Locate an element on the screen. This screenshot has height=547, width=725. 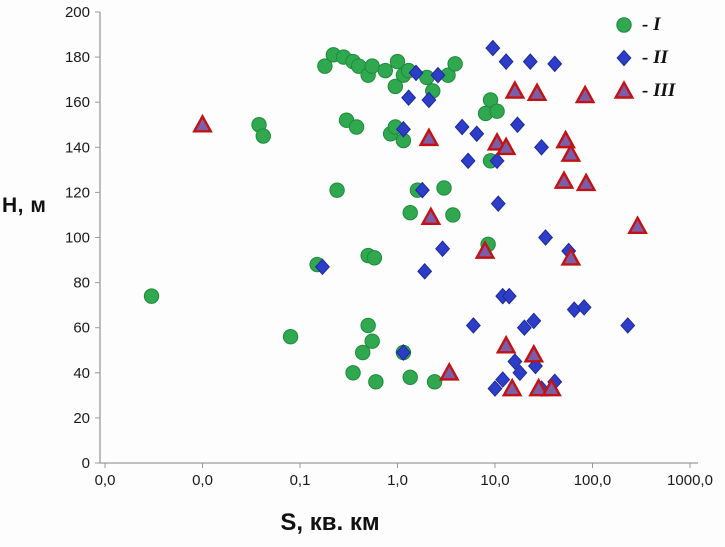
y-tick-label: 120 is located at coordinates (77, 192).